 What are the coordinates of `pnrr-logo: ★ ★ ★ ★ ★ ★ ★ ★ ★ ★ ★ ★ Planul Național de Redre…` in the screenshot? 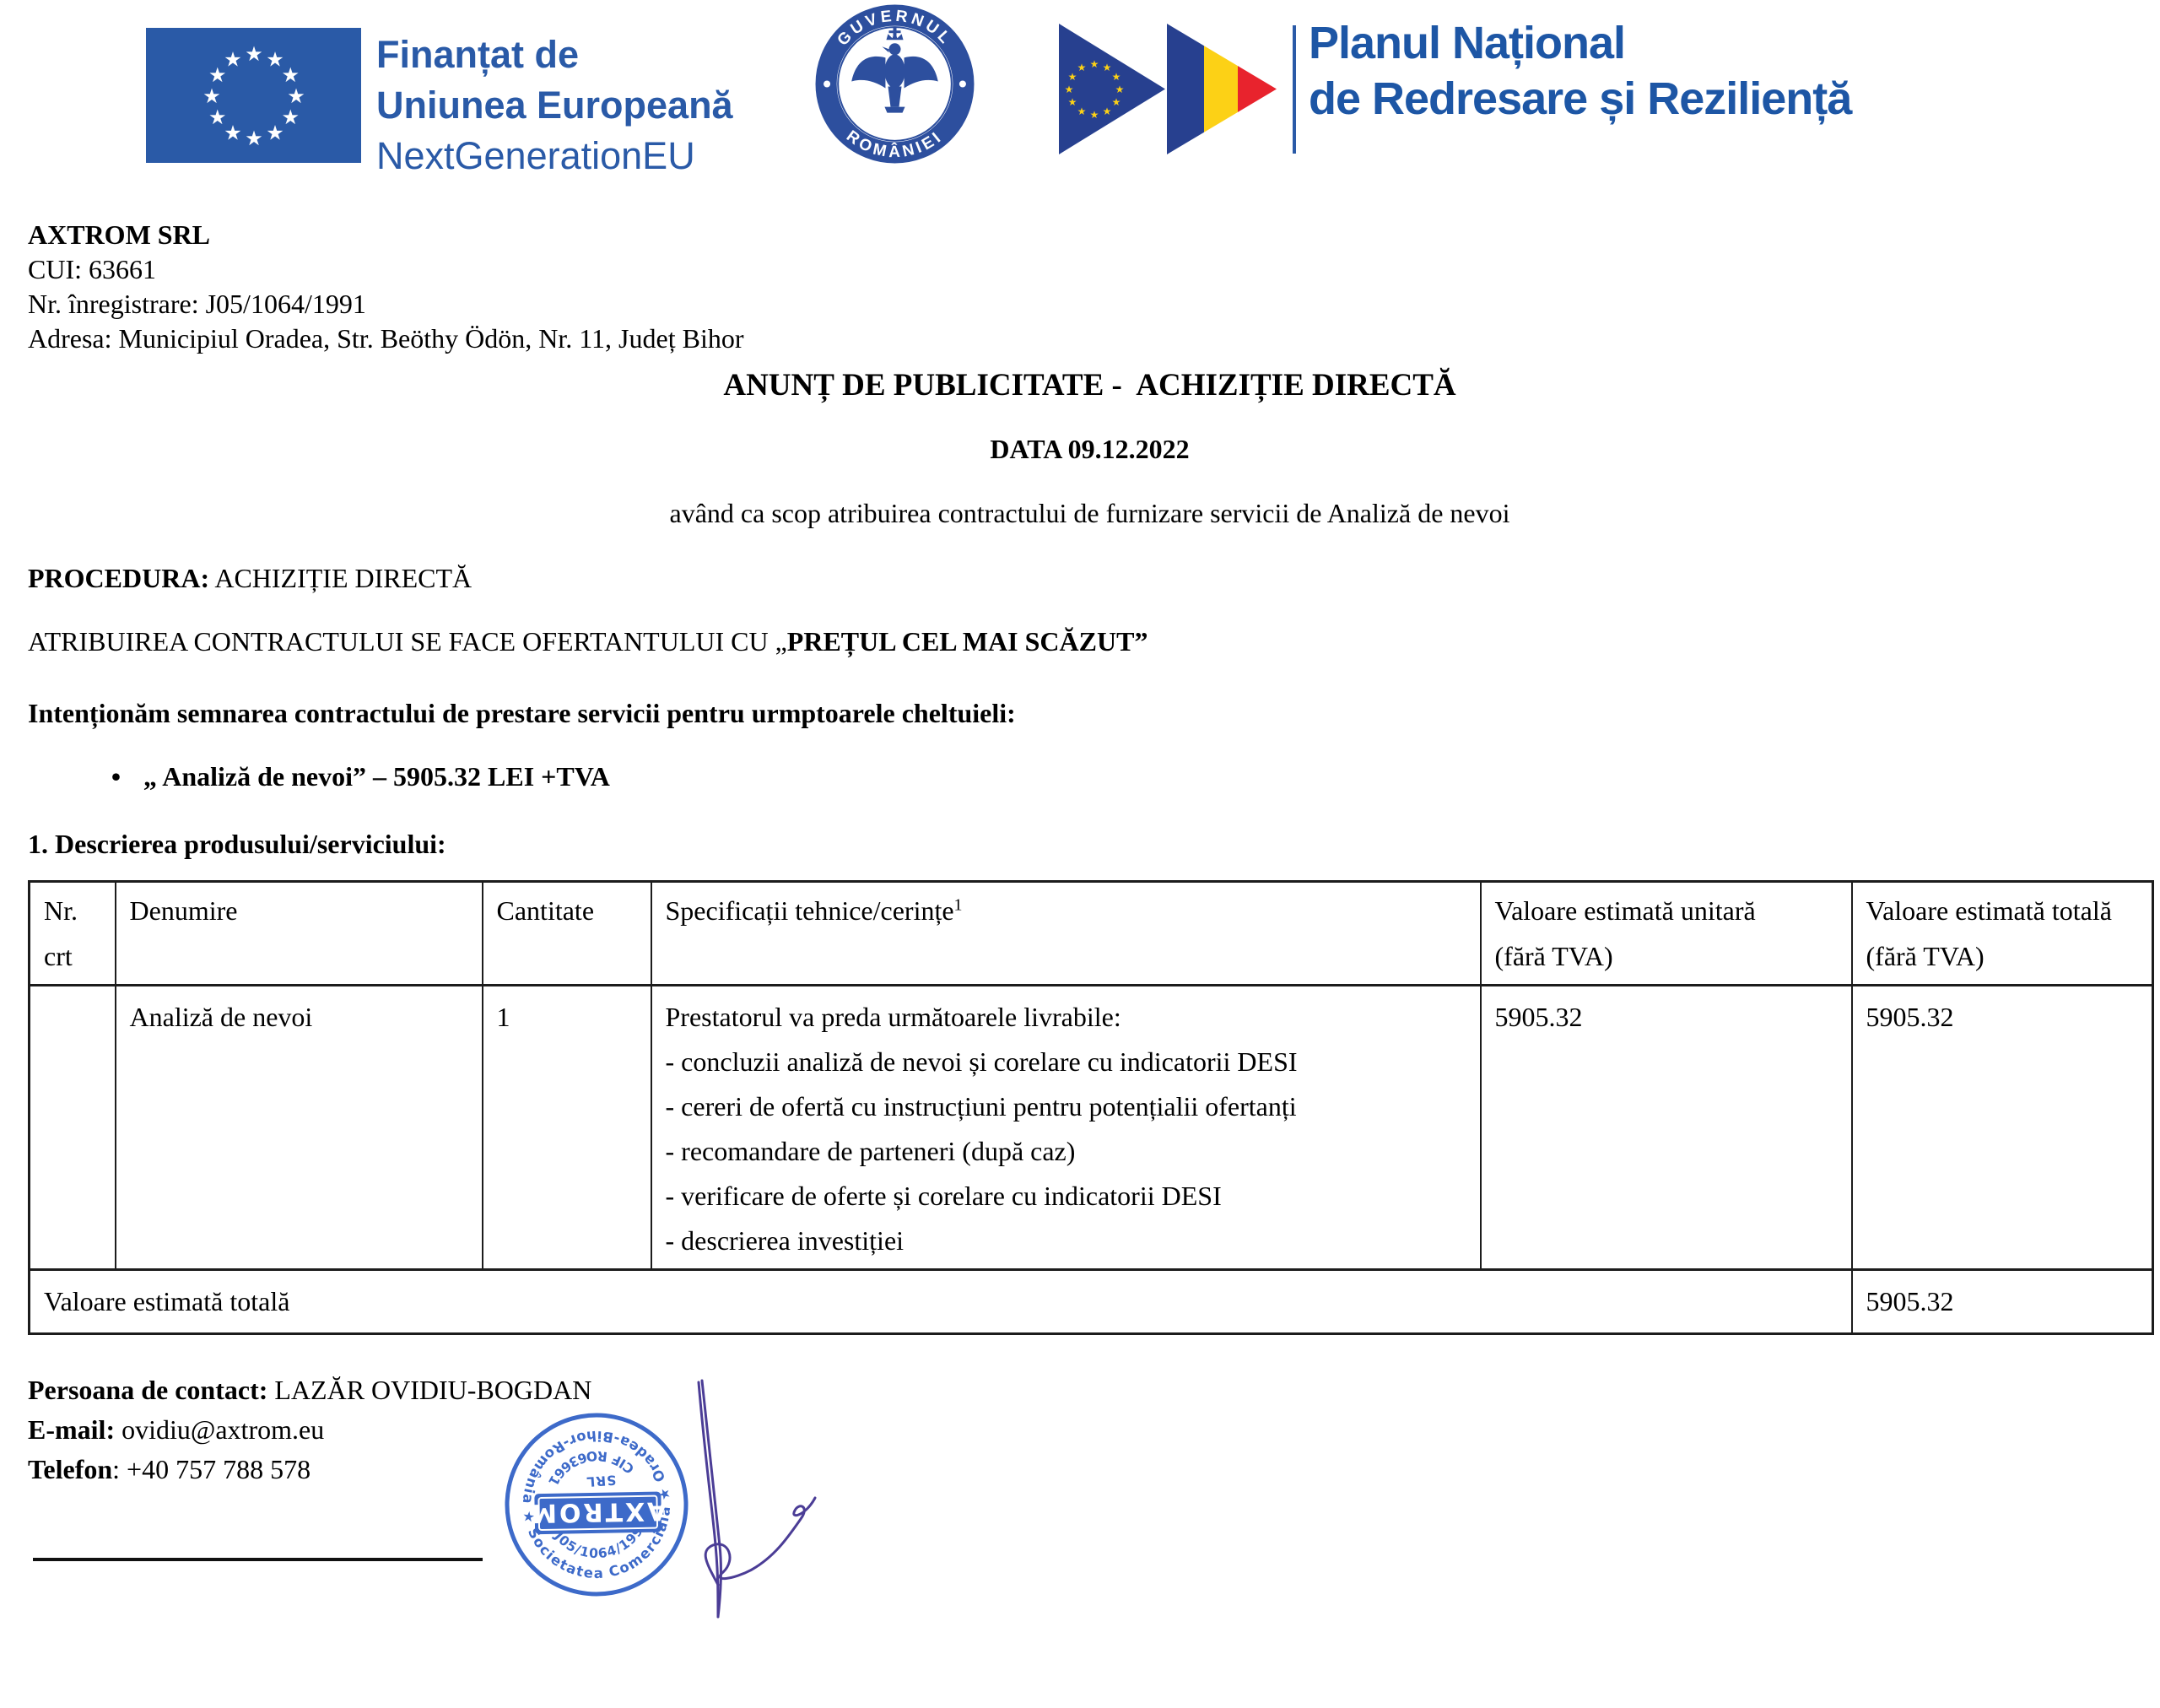 It's located at (1455, 90).